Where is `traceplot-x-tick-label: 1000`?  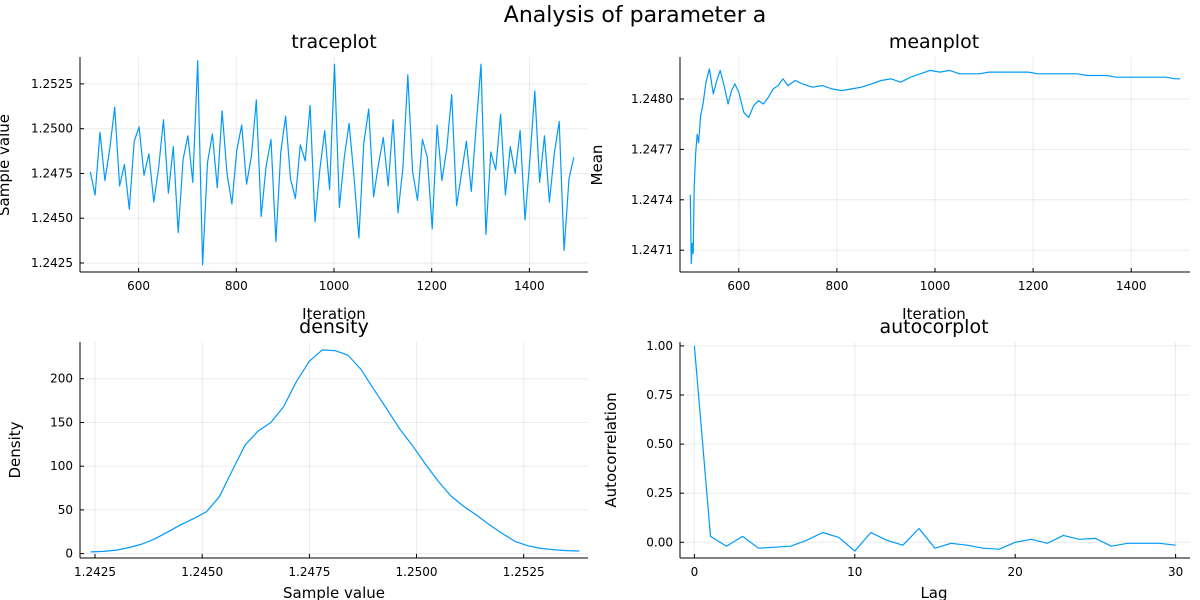 traceplot-x-tick-label: 1000 is located at coordinates (334, 286).